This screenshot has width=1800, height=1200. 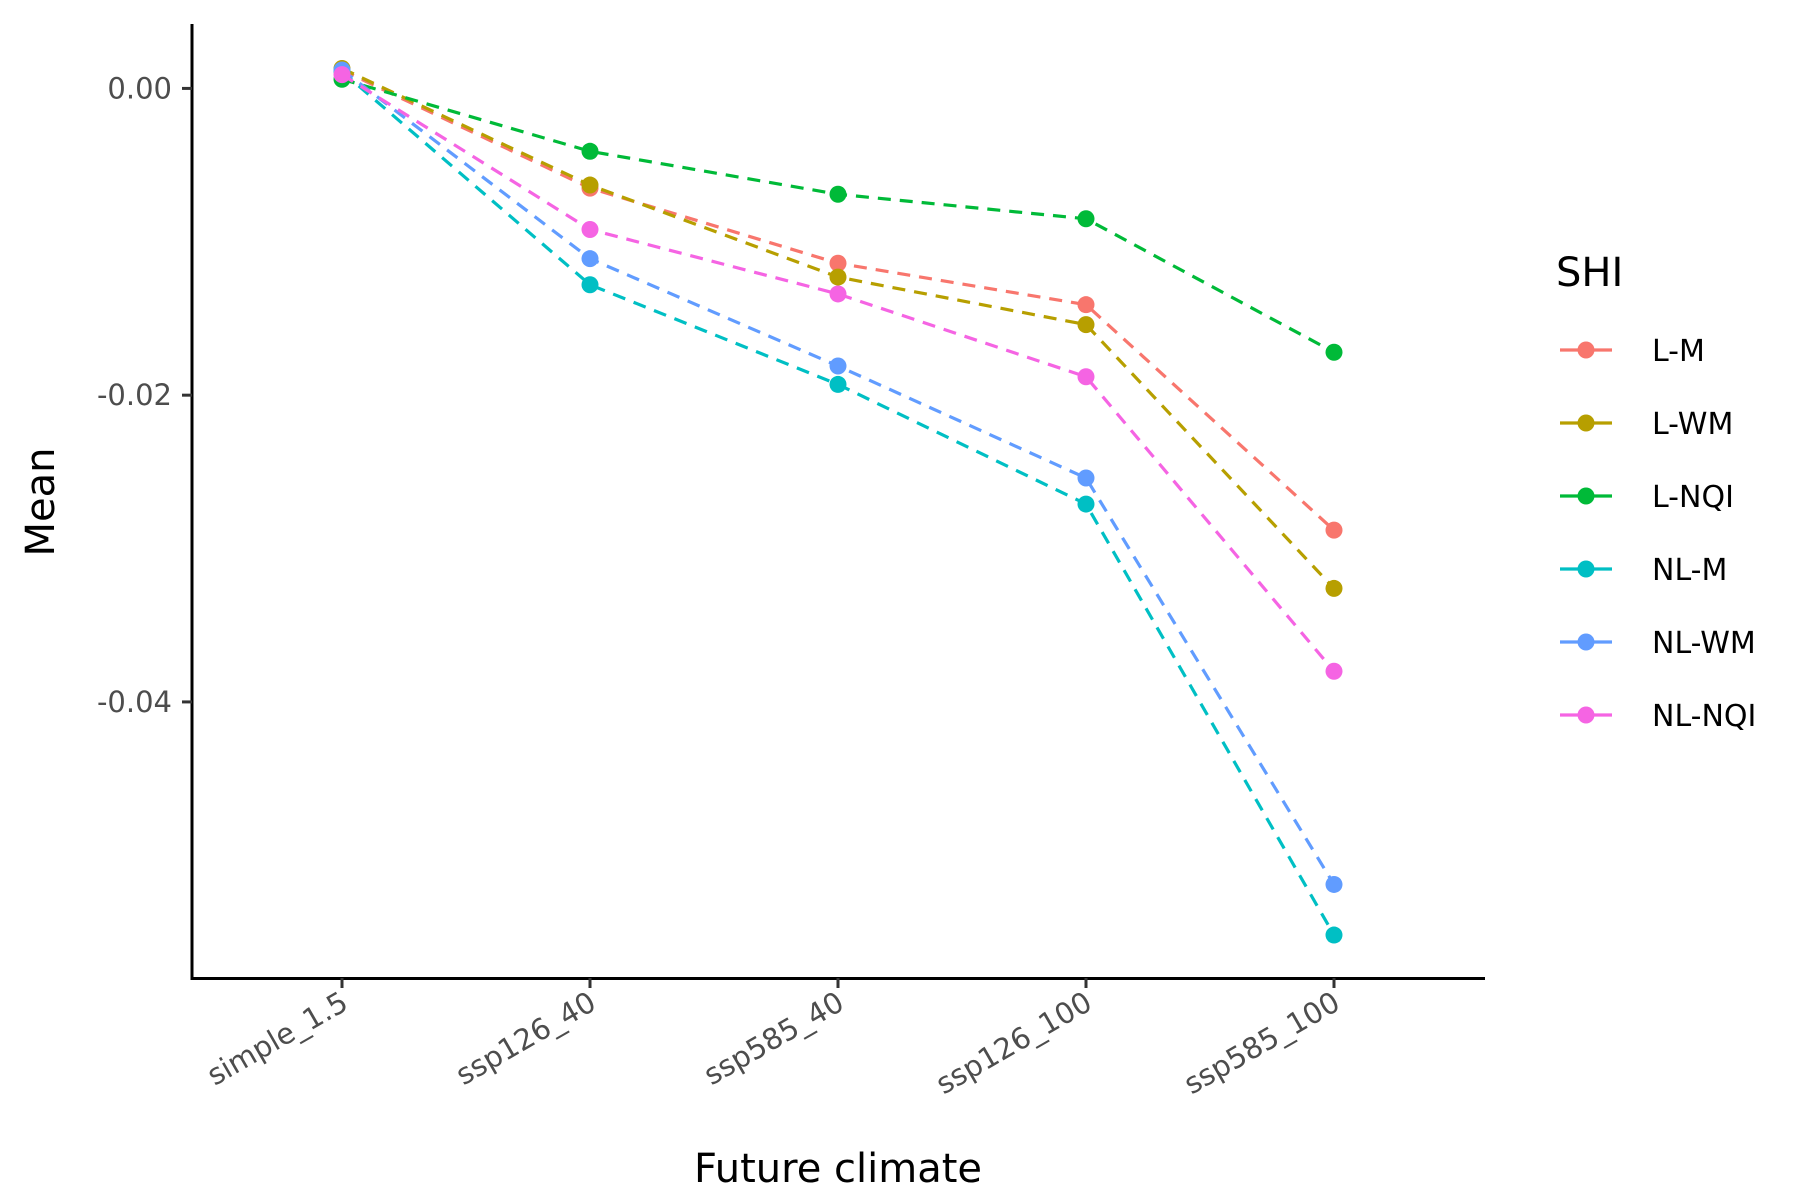 What do you see at coordinates (1646, 424) in the screenshot?
I see `legend-item: L-WM` at bounding box center [1646, 424].